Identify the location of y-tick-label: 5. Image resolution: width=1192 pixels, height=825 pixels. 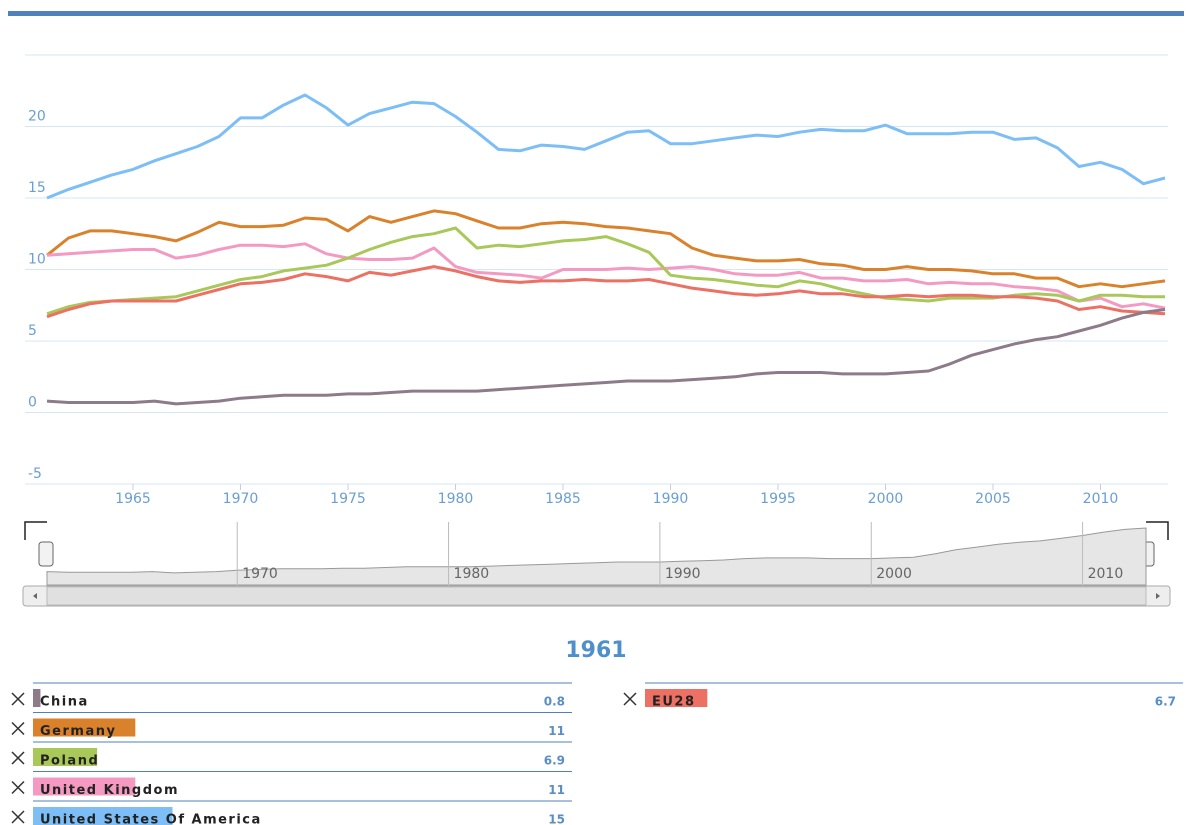
(32, 331).